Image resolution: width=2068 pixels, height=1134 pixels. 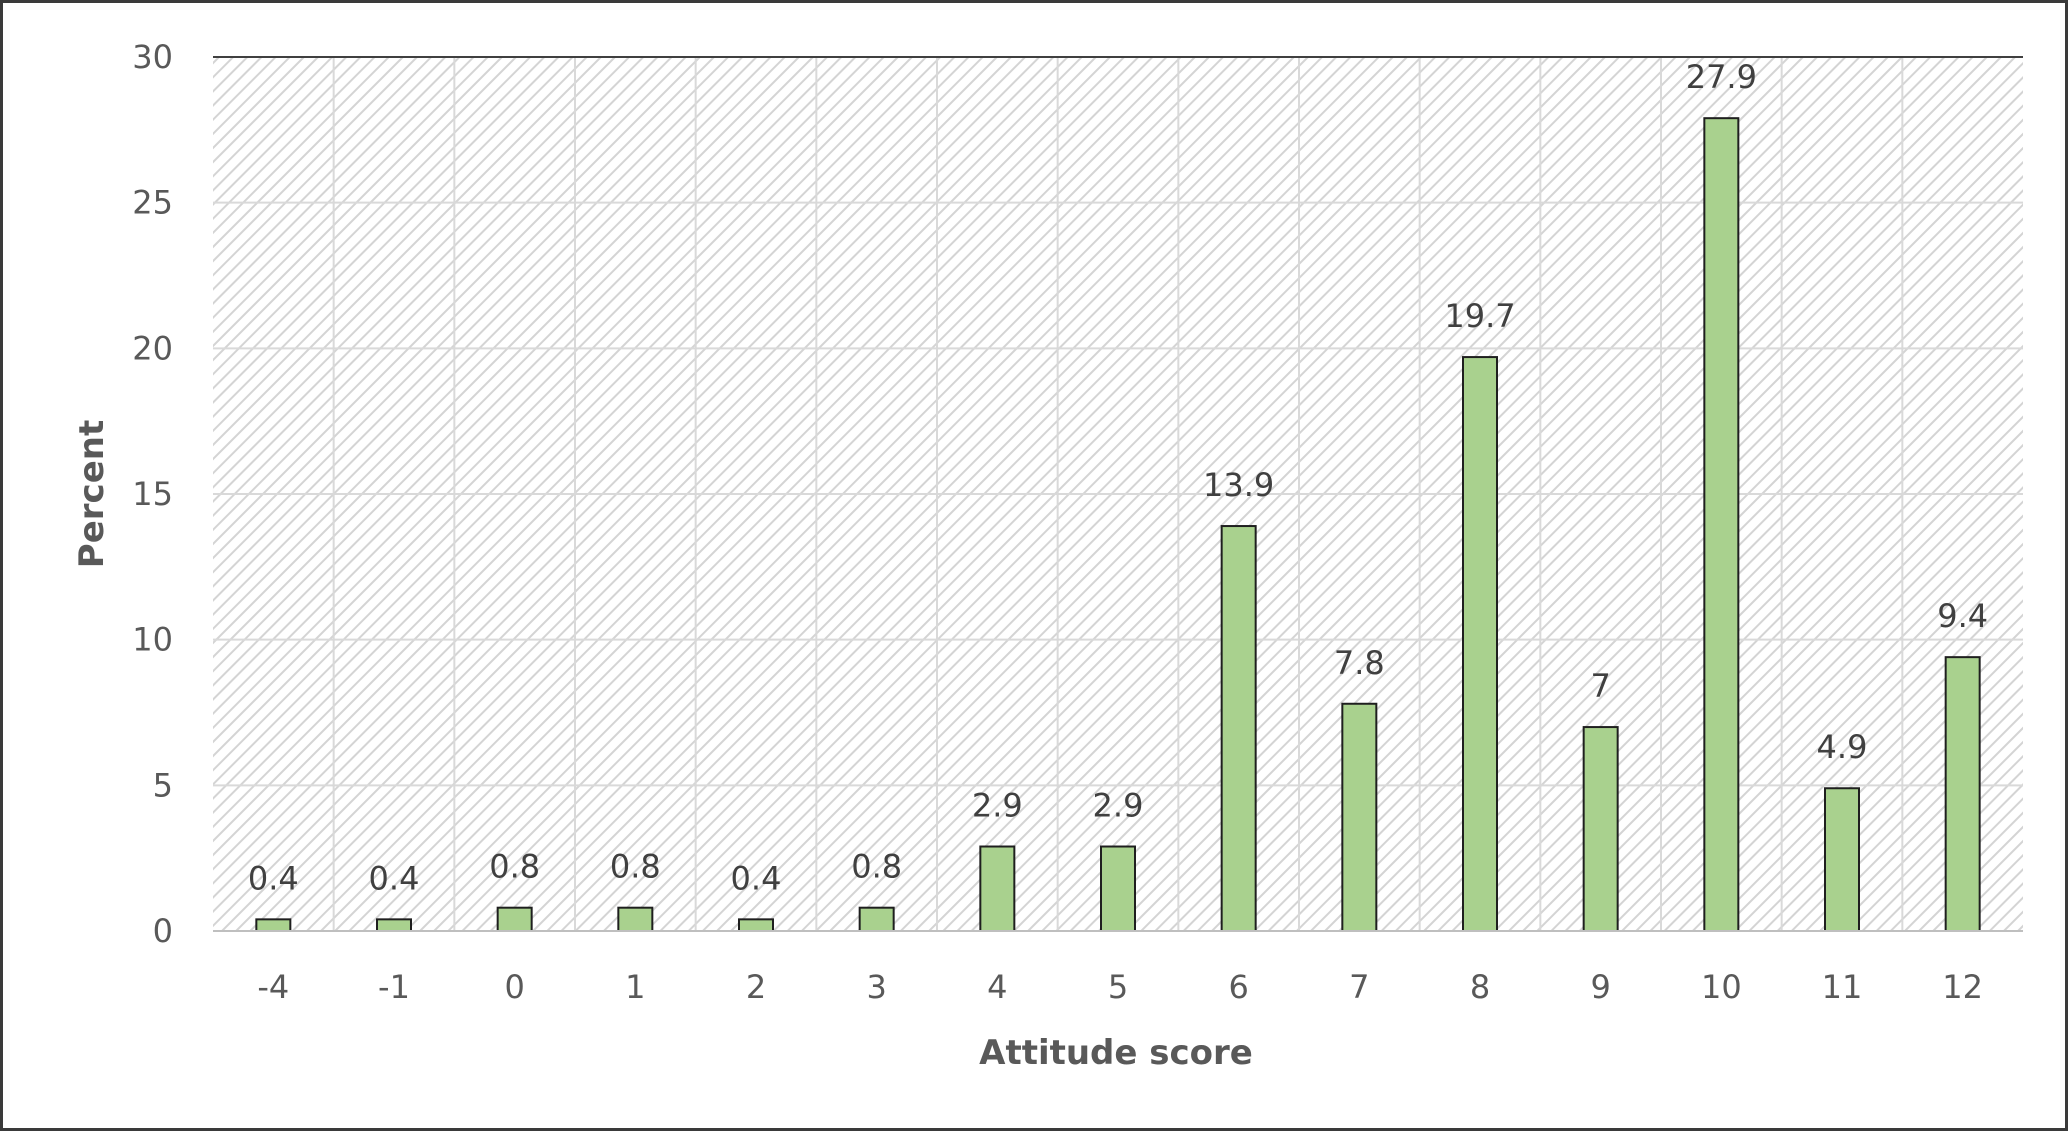 What do you see at coordinates (1842, 987) in the screenshot?
I see `x-tick-label: 11` at bounding box center [1842, 987].